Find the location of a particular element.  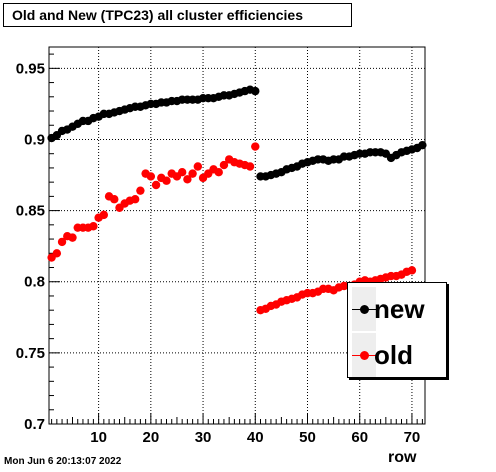

x-tick-label: 70 is located at coordinates (412, 437).